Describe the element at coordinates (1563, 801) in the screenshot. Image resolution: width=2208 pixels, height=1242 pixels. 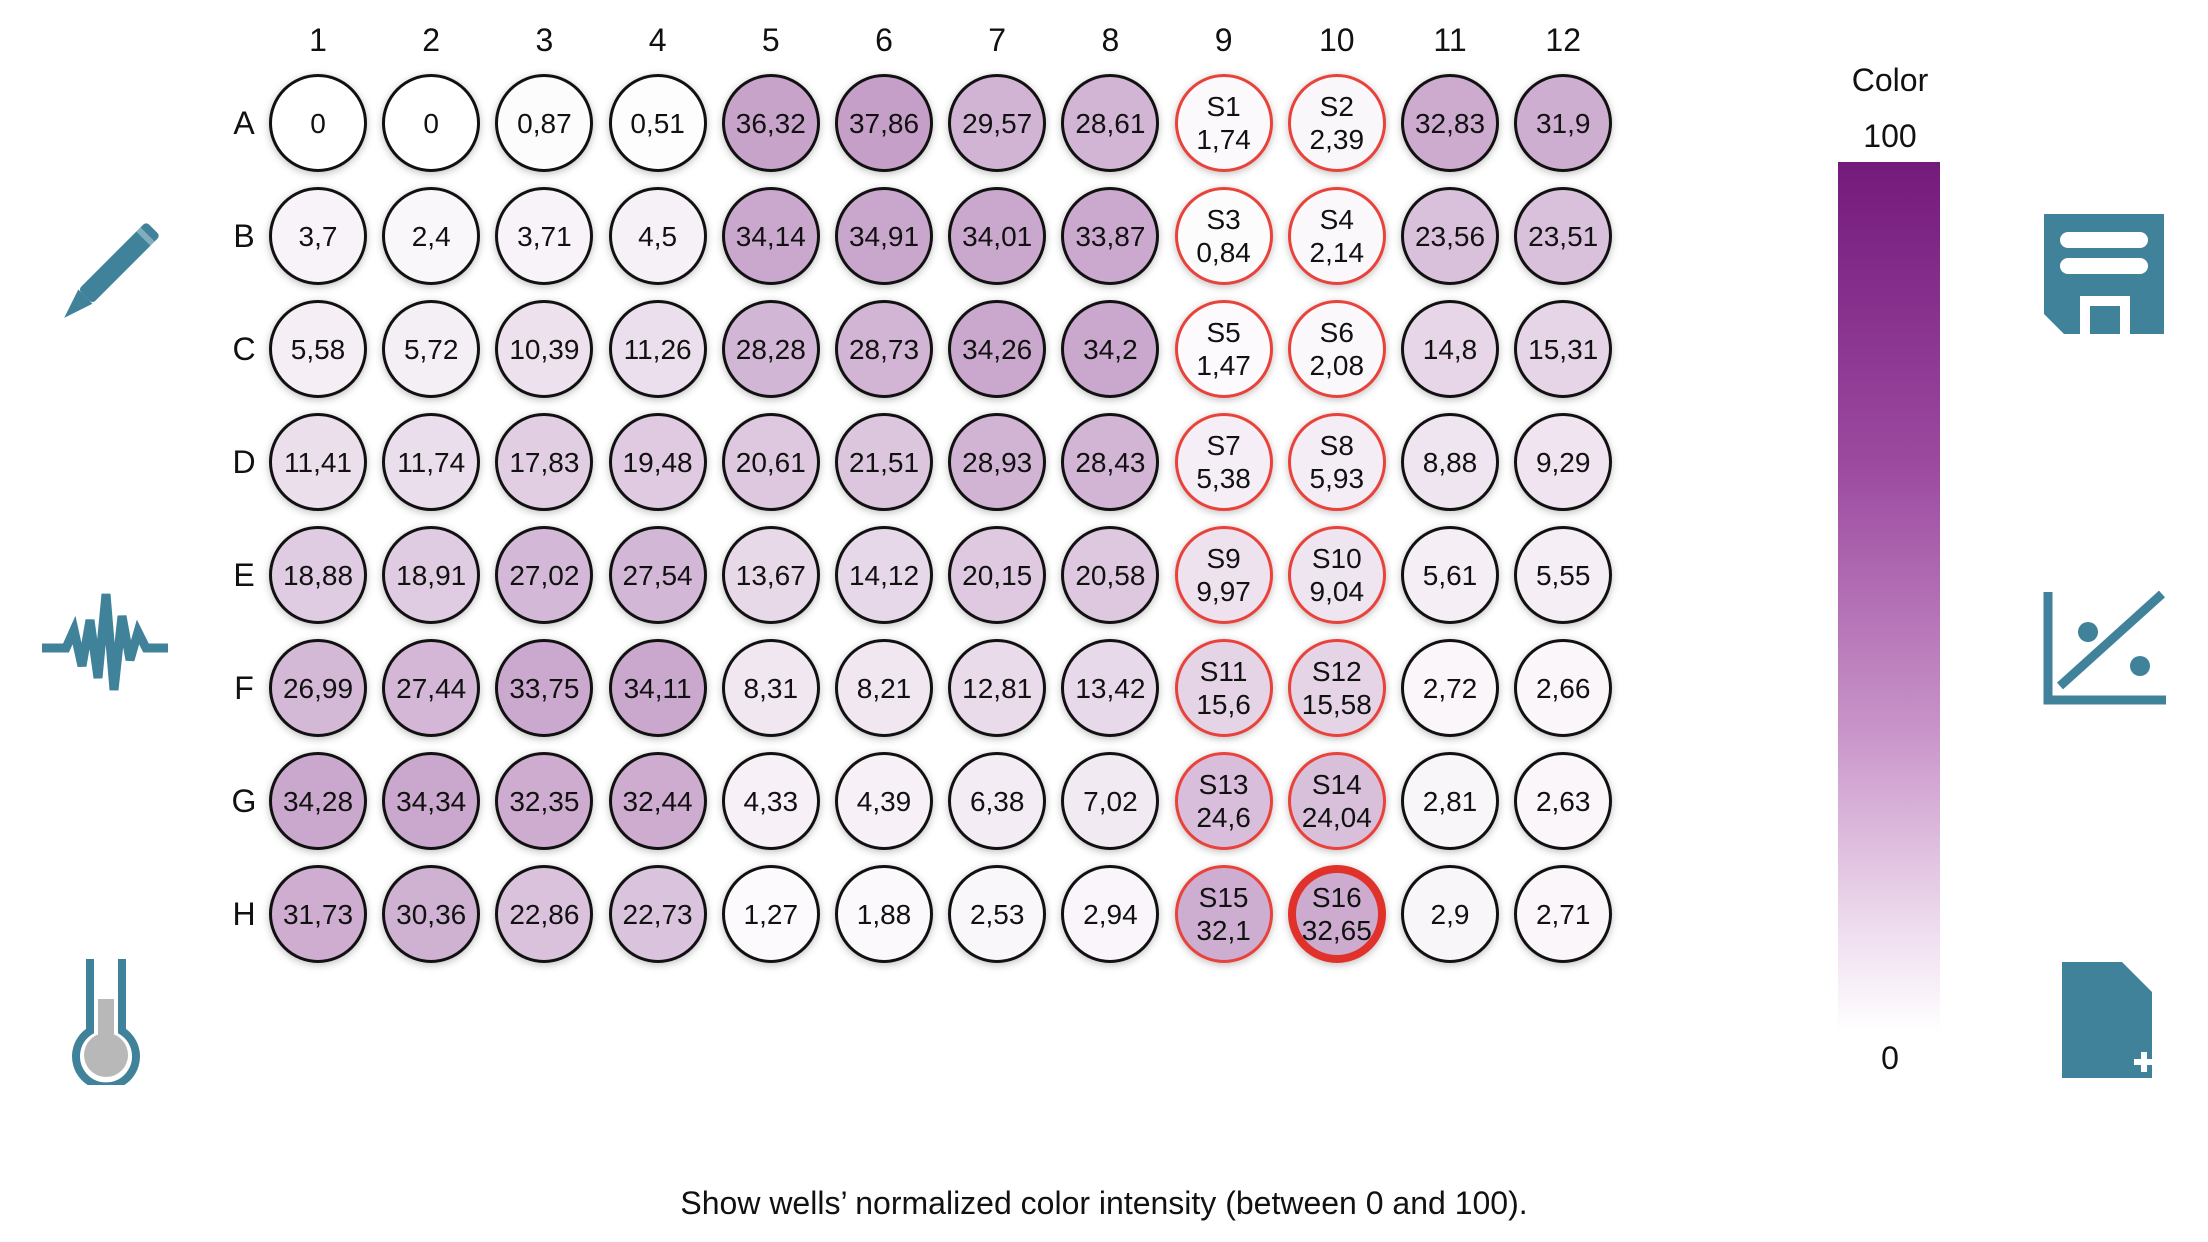
I see `well: 2,63` at that location.